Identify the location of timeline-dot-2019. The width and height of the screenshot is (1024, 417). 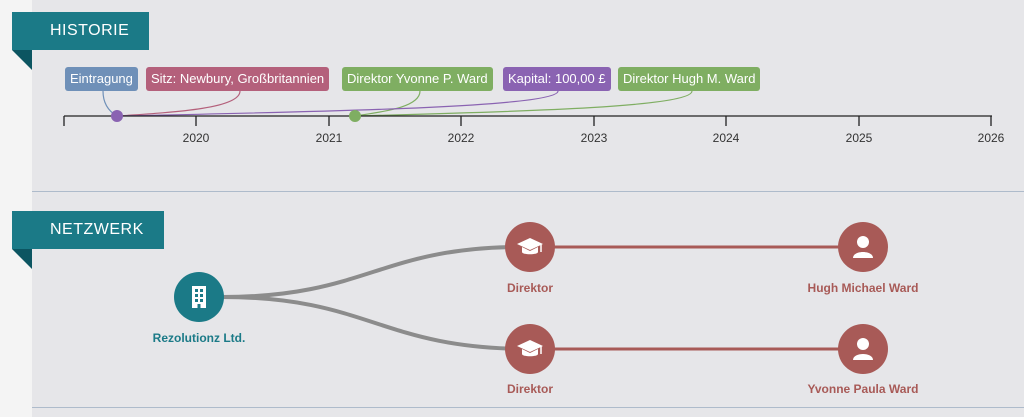
(117, 116).